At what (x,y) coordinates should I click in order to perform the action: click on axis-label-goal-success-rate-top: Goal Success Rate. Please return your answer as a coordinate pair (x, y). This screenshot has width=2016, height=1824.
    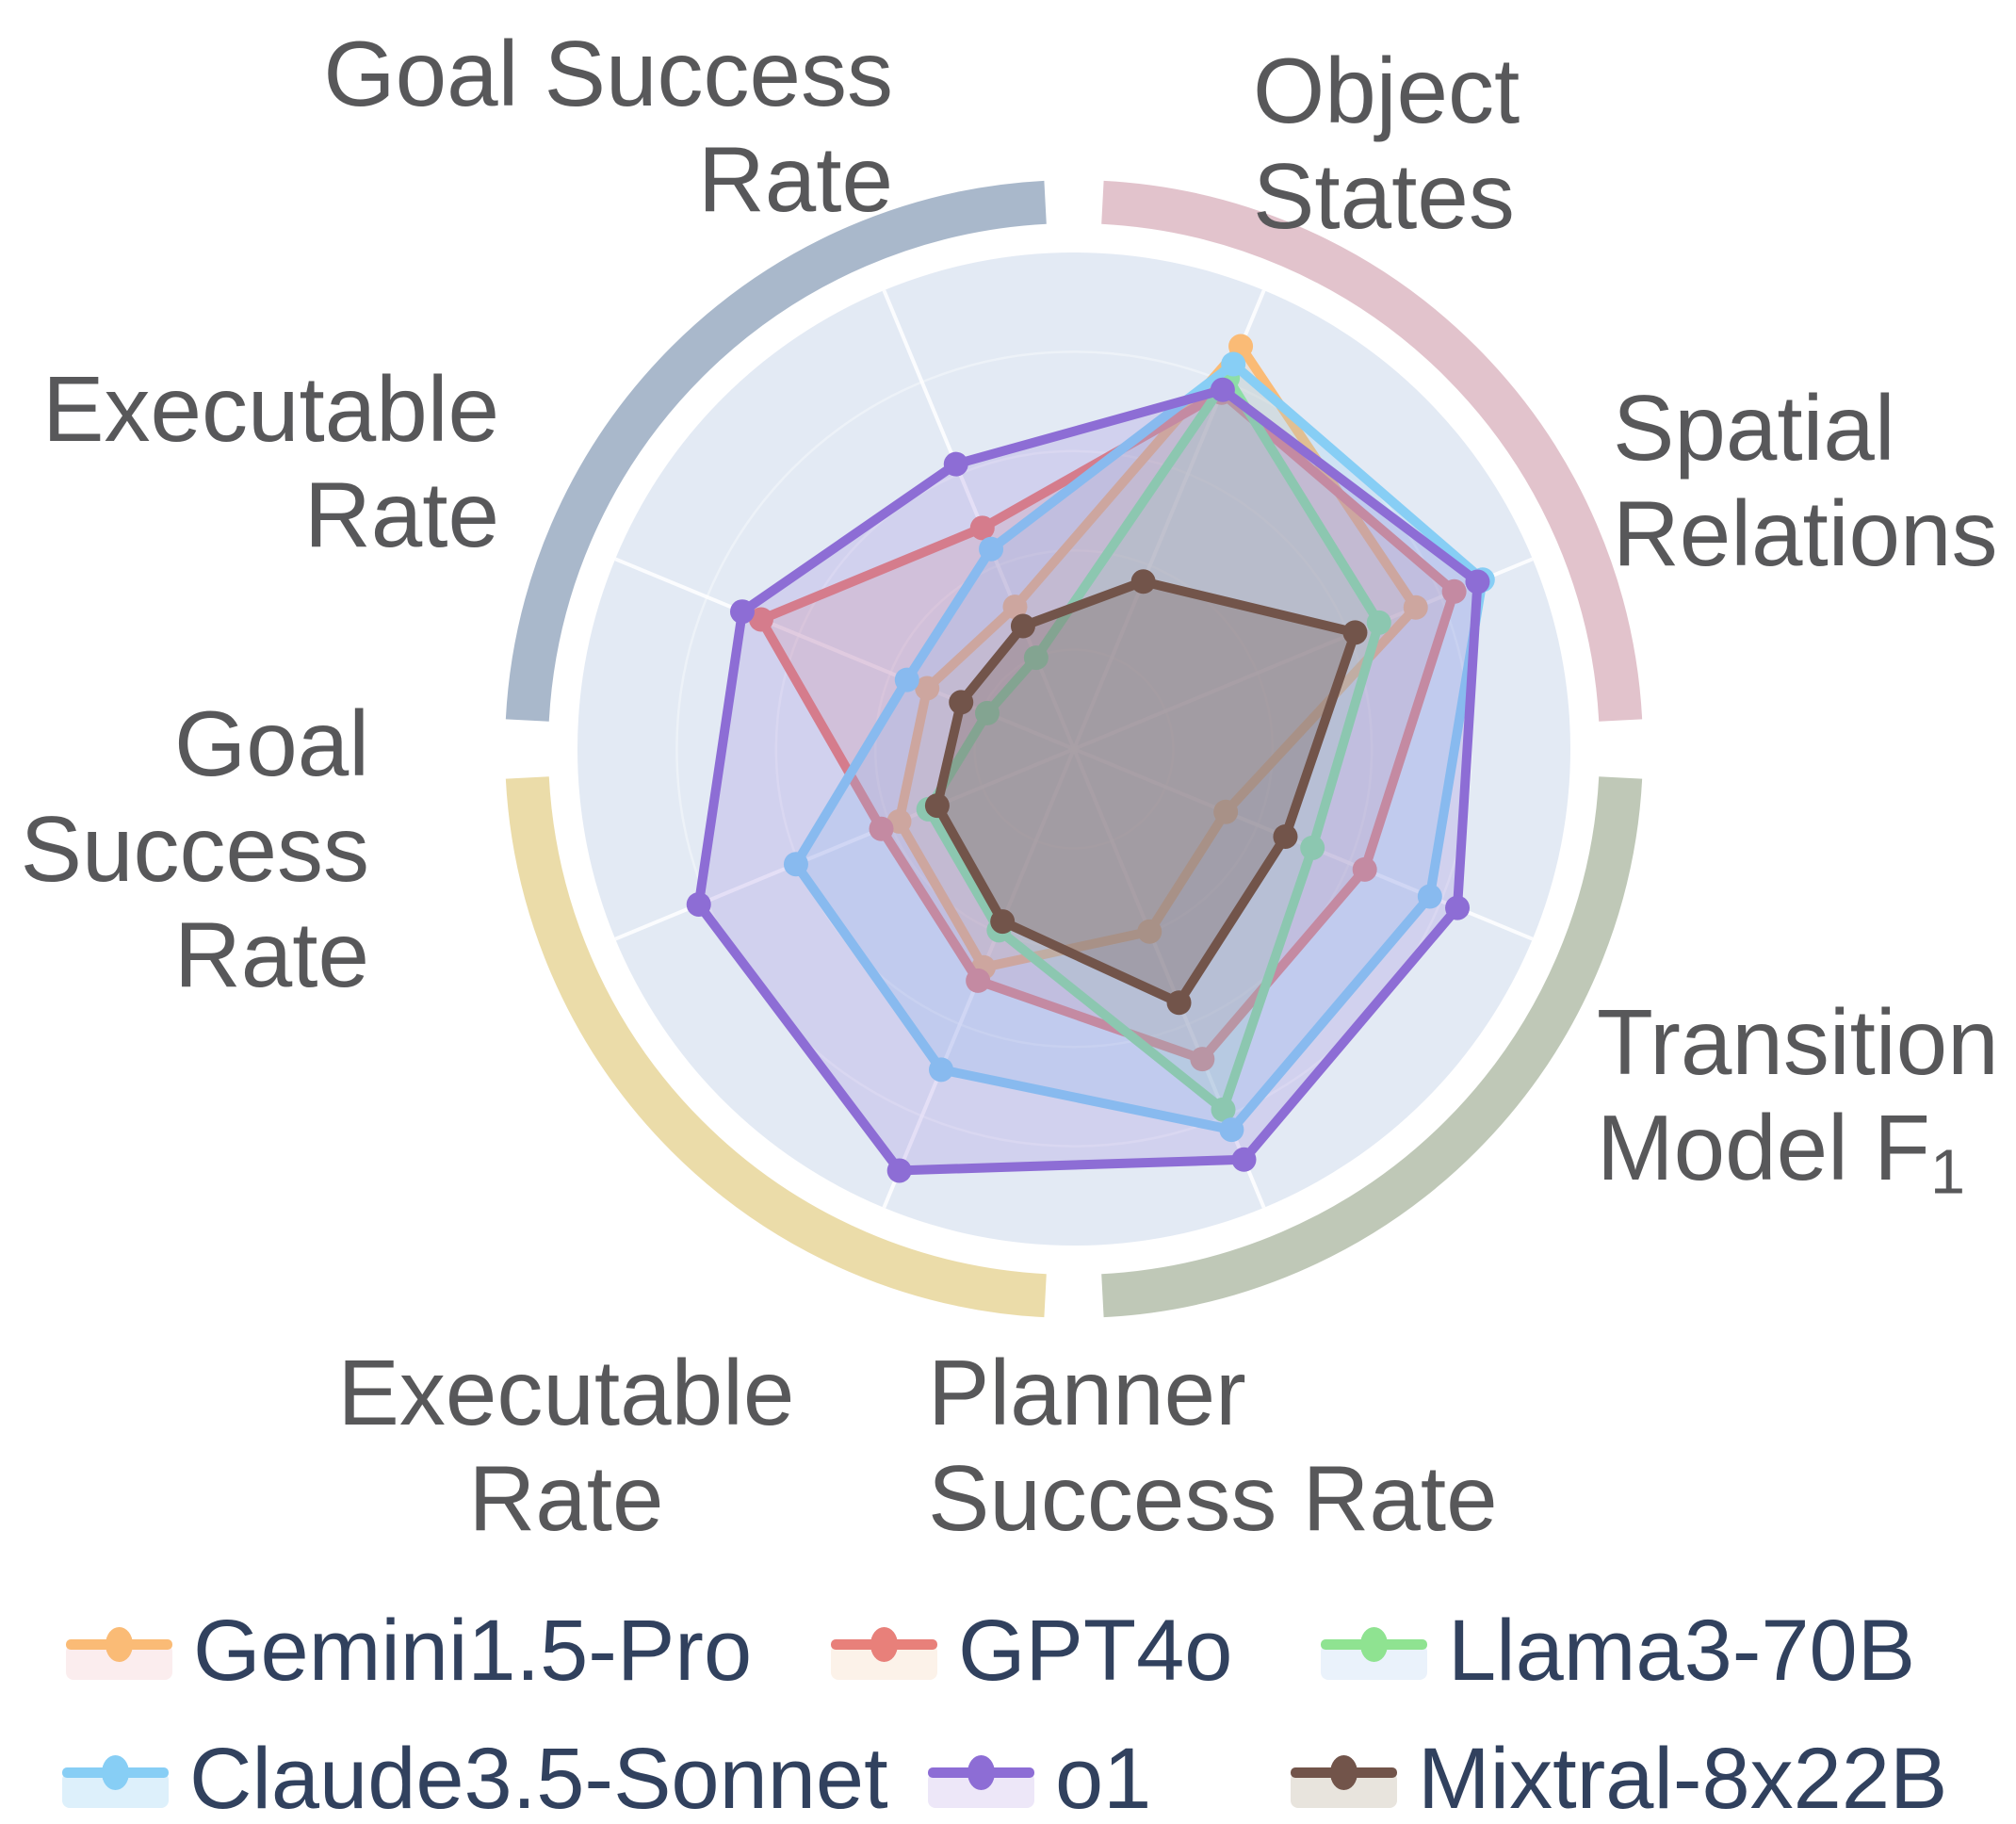
    Looking at the image, I should click on (446, 126).